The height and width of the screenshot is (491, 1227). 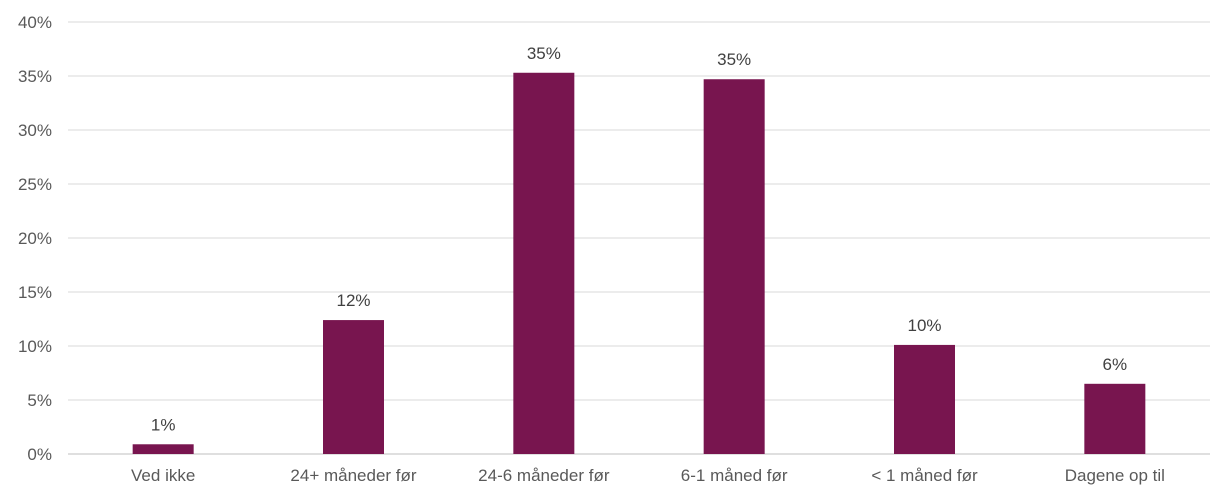 I want to click on x-tick-label: 6-1 måned før, so click(x=734, y=475).